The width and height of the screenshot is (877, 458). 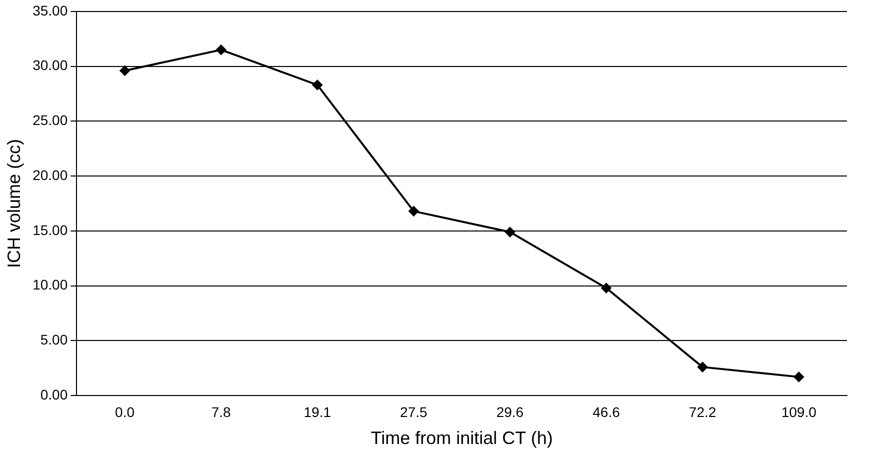 I want to click on y-axis-title: ICH volume (cc), so click(x=14, y=203).